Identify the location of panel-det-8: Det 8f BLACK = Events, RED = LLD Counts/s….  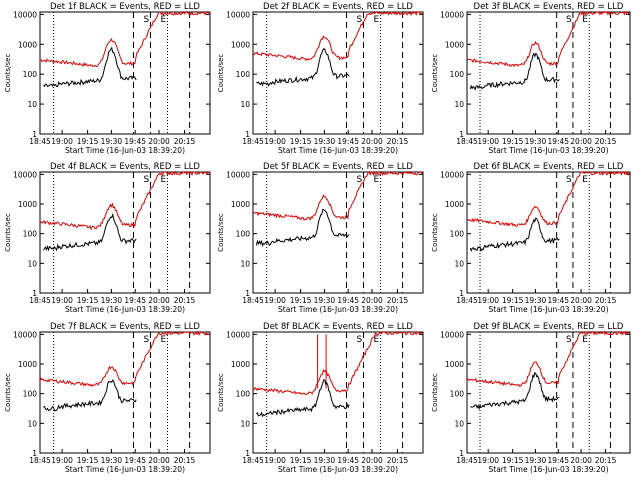
(320, 398).